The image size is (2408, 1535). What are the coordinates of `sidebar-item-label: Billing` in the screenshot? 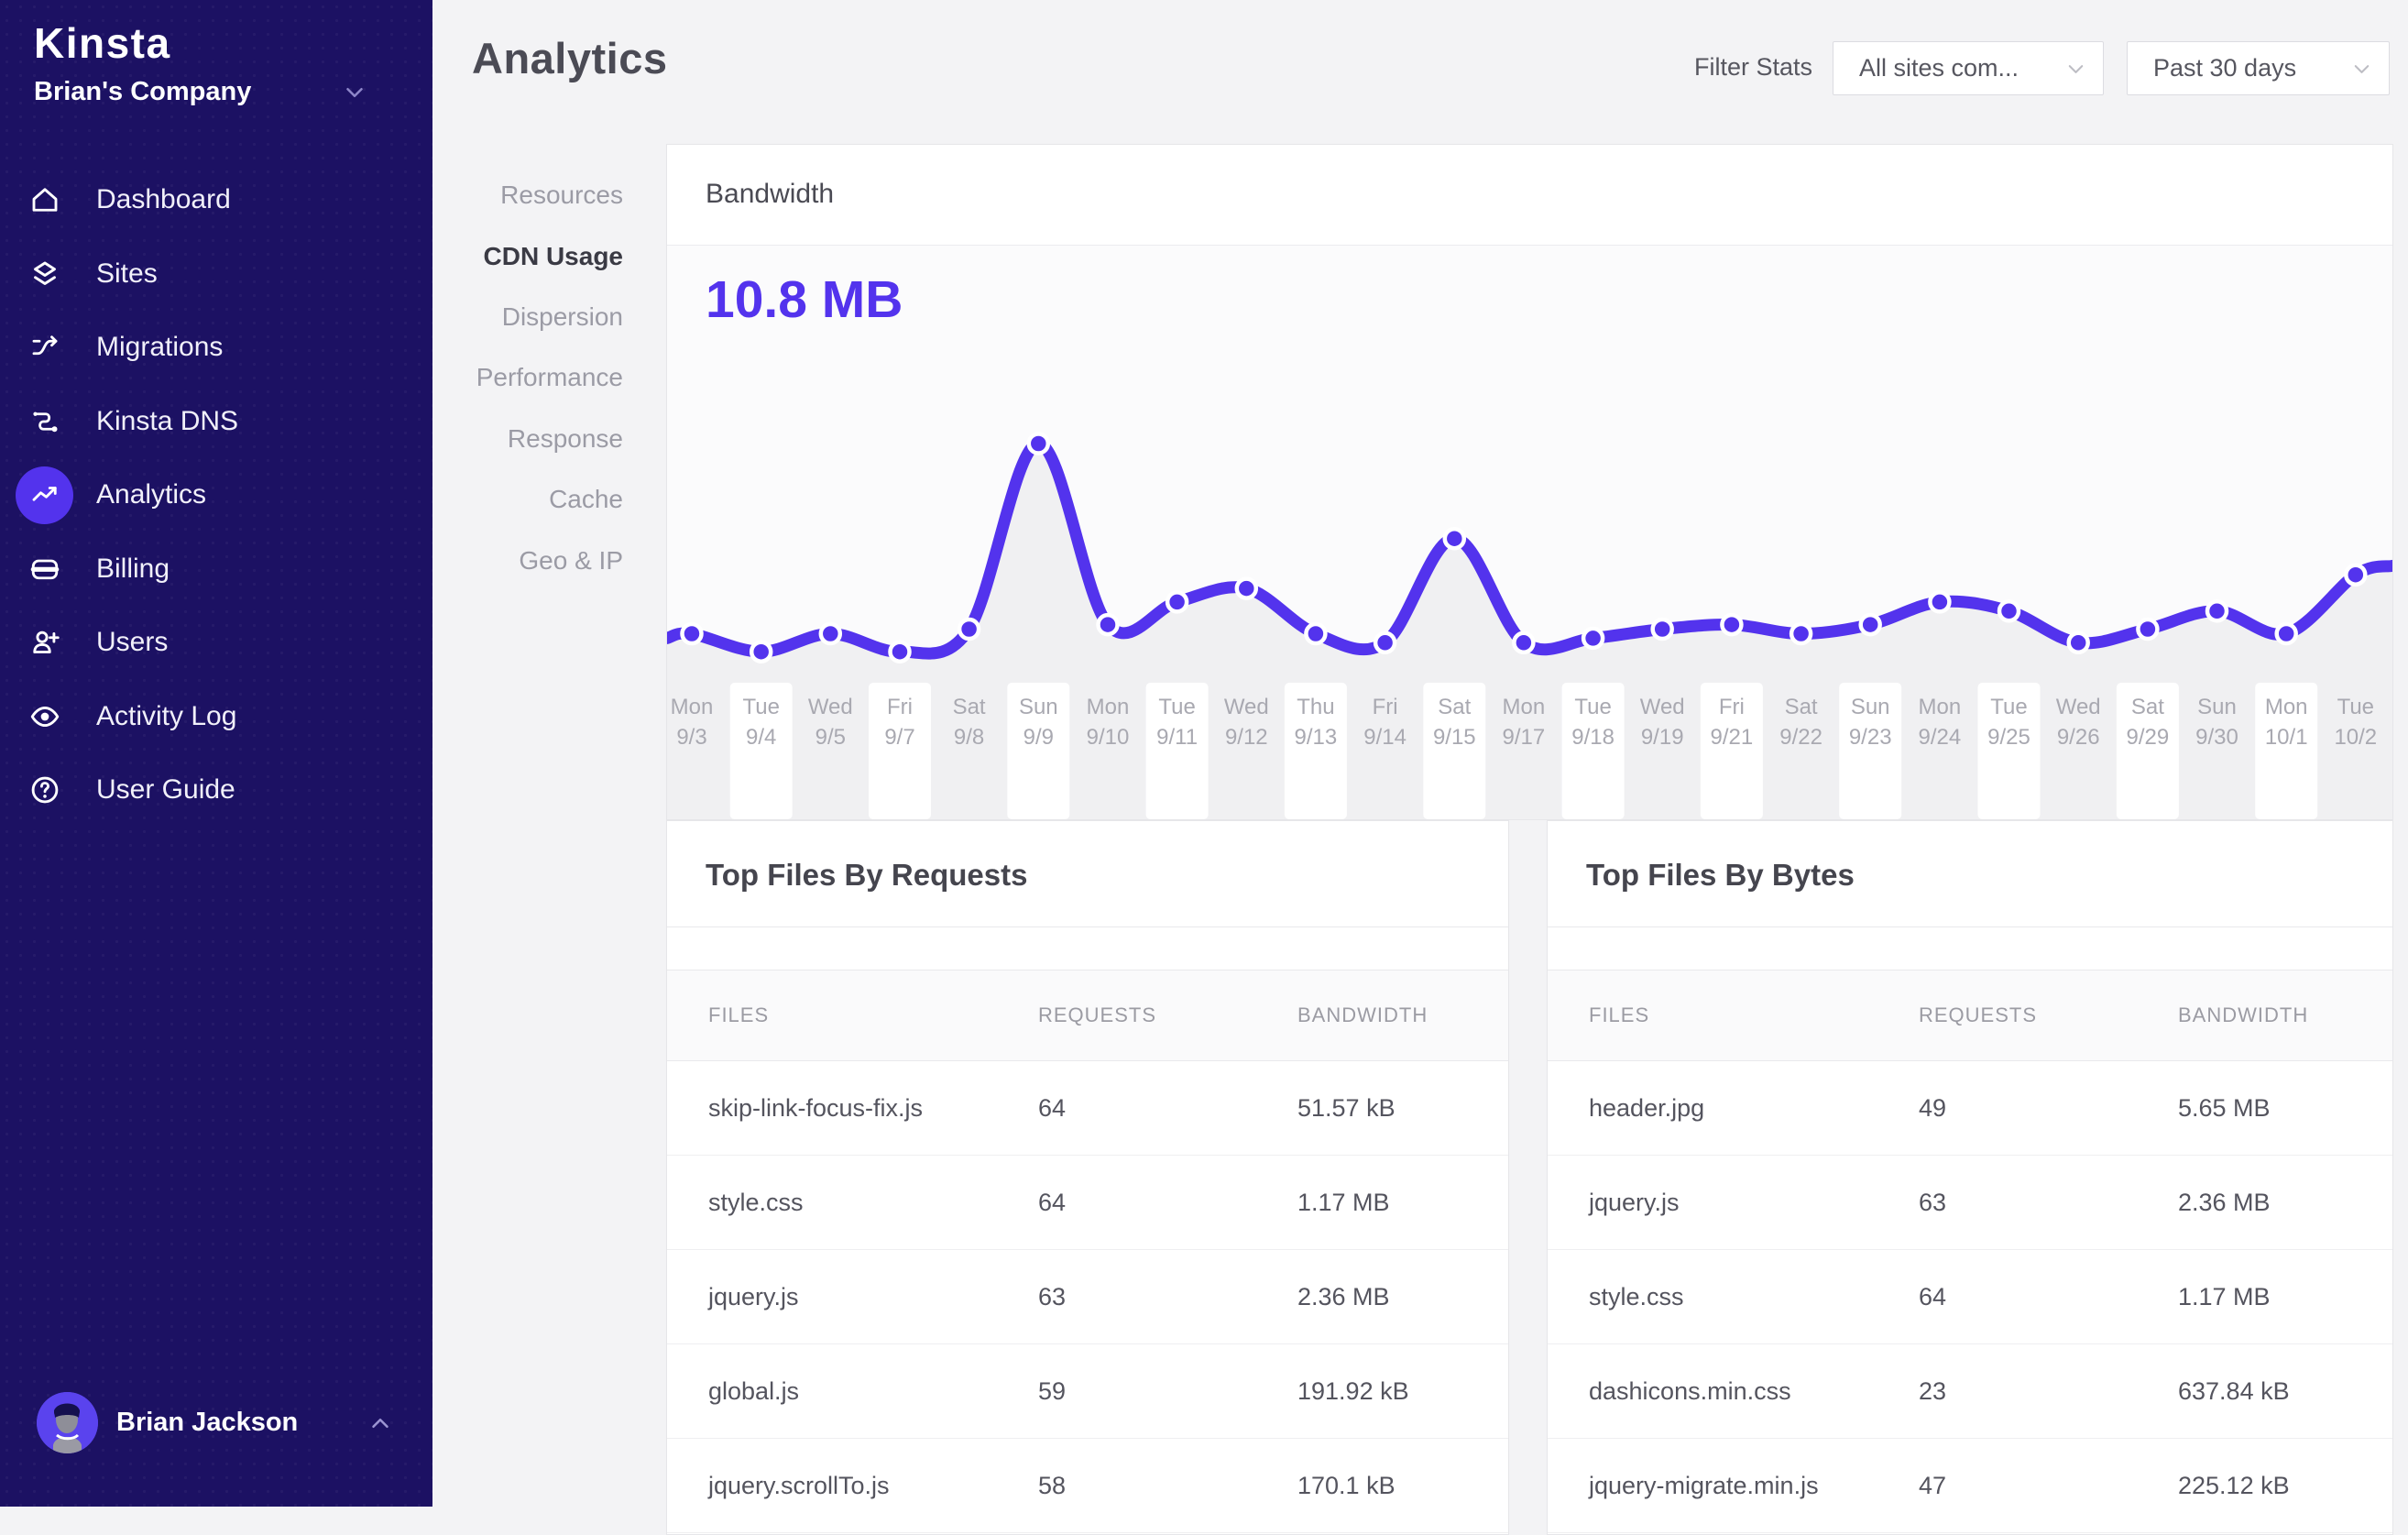 It's located at (133, 568).